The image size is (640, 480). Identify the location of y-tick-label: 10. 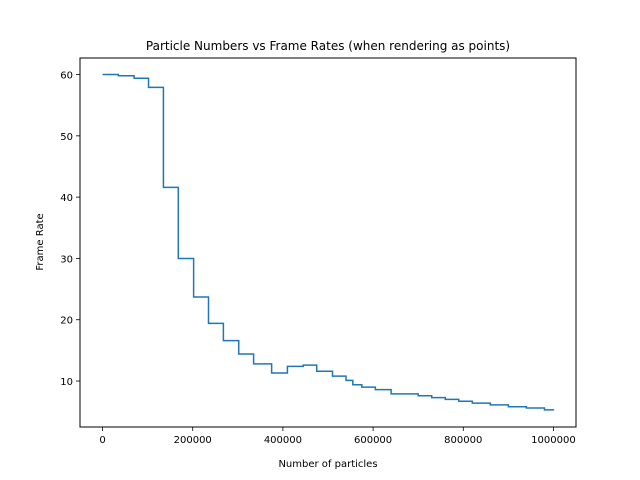
(66, 382).